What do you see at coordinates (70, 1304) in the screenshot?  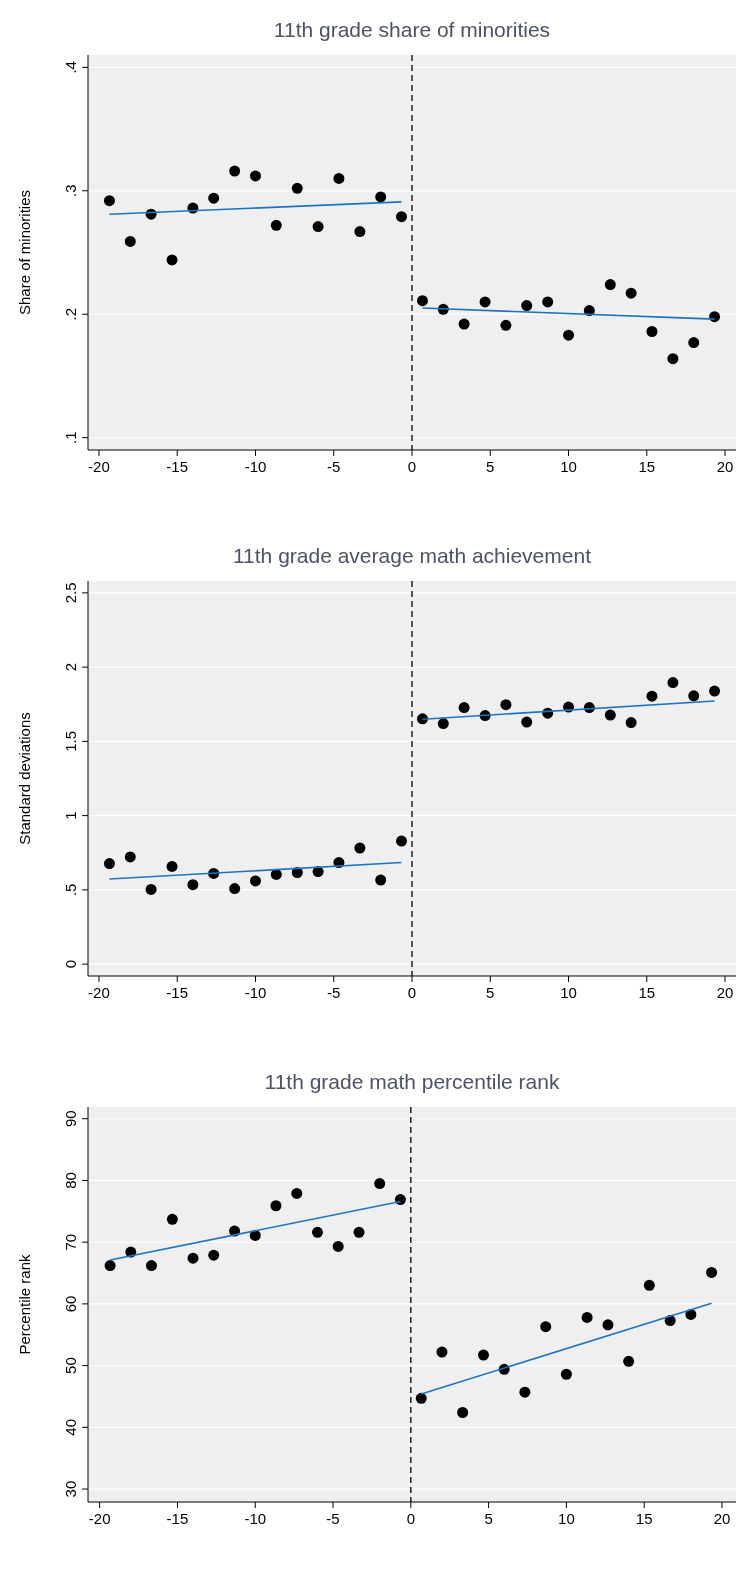 I see `y-tick-label: 60` at bounding box center [70, 1304].